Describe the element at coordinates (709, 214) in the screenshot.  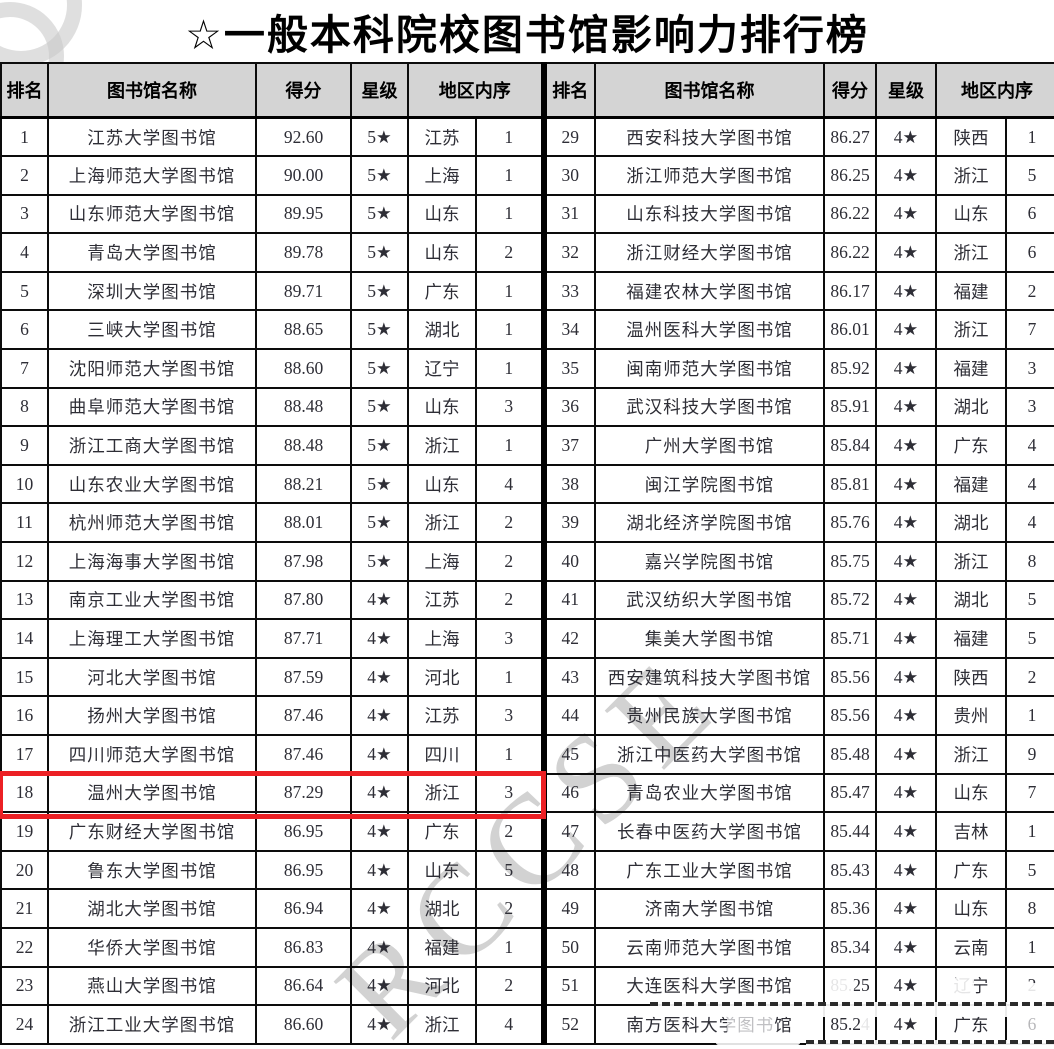
I see `library-name-cell: 山东科技大学图书馆` at that location.